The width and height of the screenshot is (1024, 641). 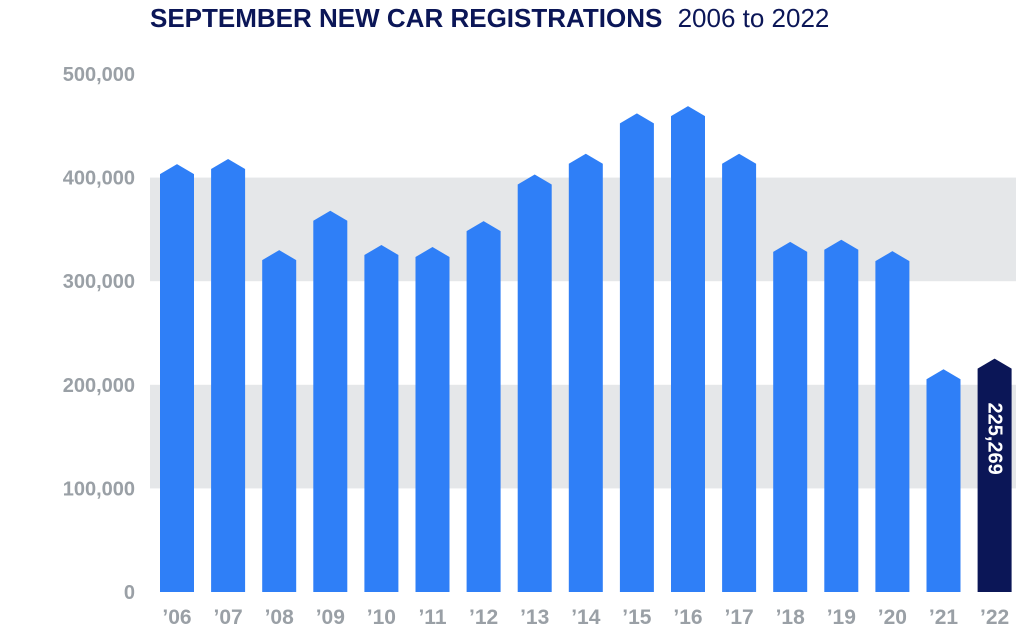 What do you see at coordinates (99, 75) in the screenshot?
I see `y-tick-label: 500,000` at bounding box center [99, 75].